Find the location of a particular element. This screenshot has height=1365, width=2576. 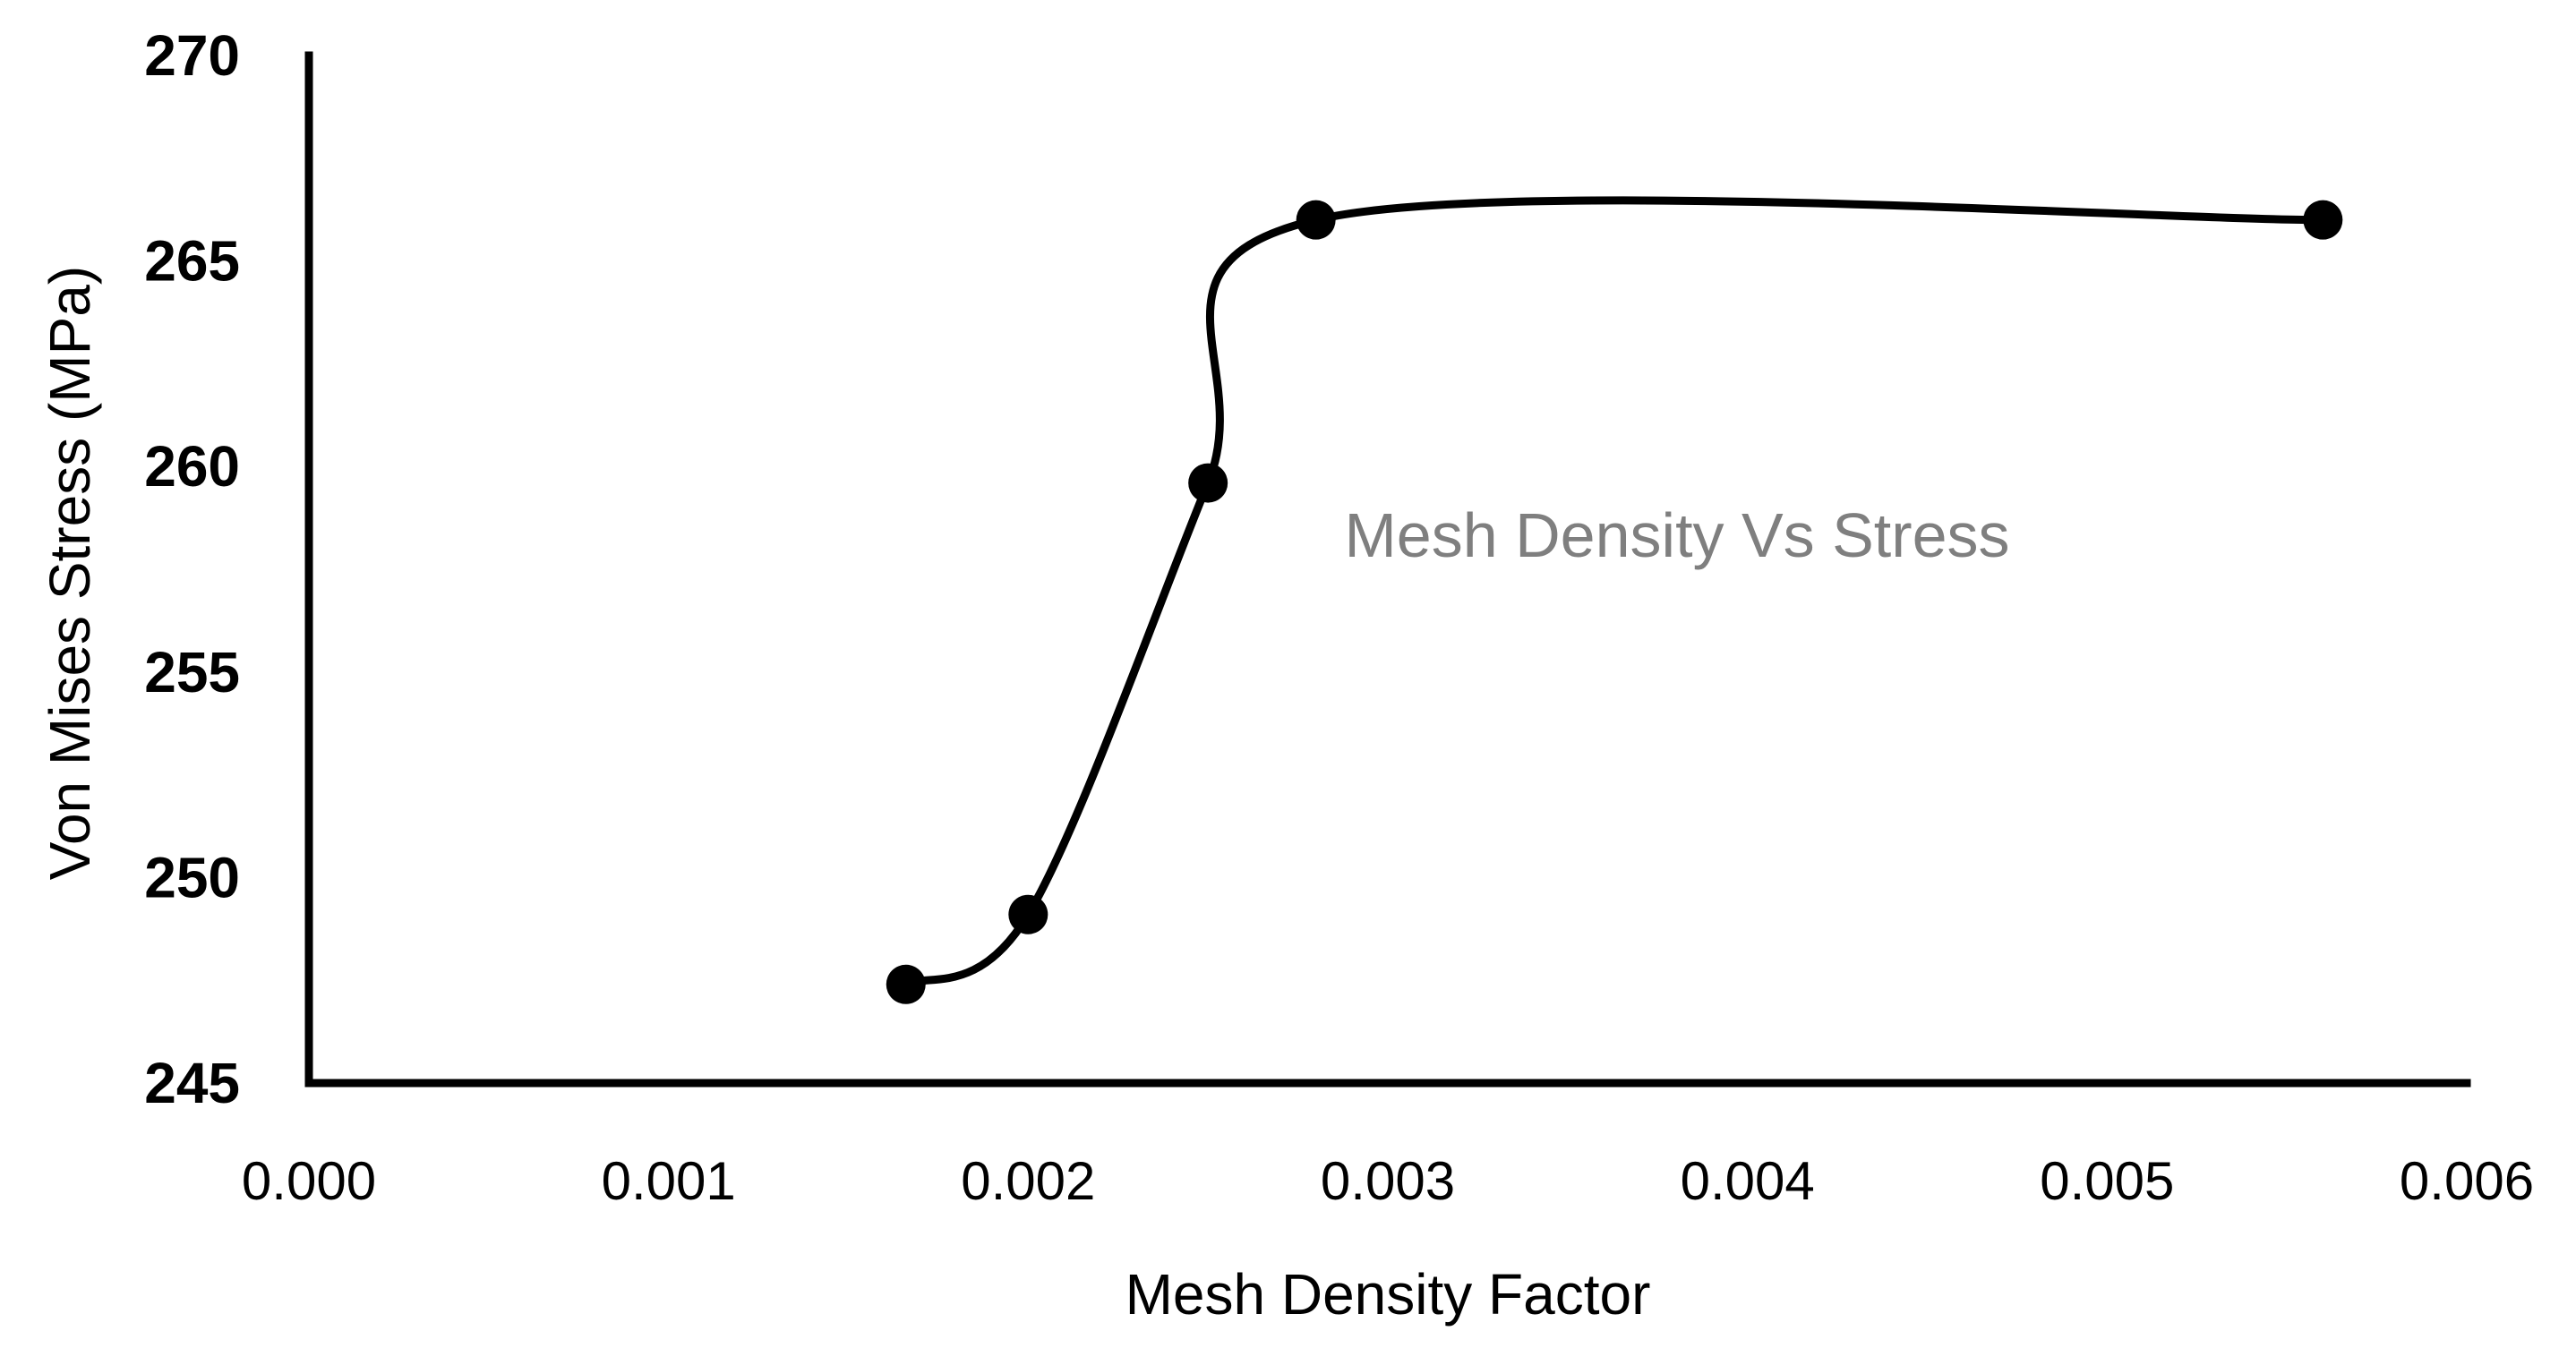

x-tick-label: 0.003 is located at coordinates (1388, 1181).